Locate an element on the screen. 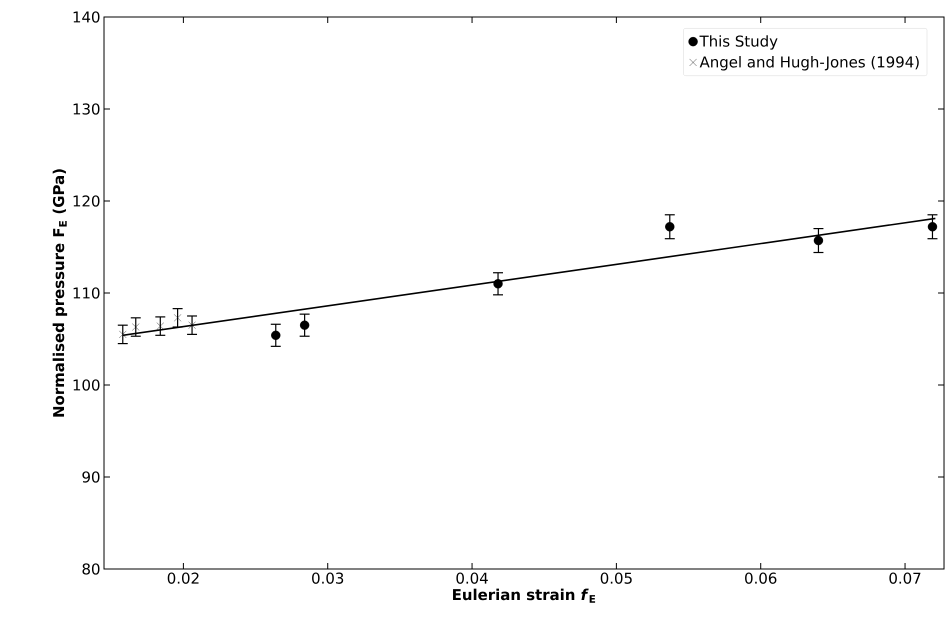 The width and height of the screenshot is (951, 634). legend-label: Angel and Hugh-Jones (1994) is located at coordinates (809, 63).